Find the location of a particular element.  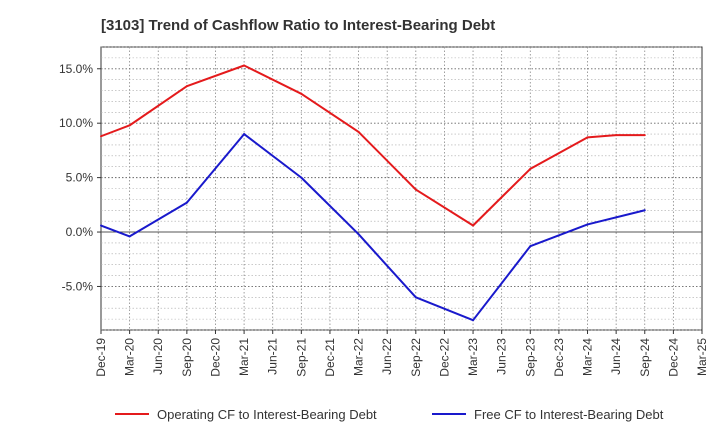

x-tick-label: Dec-24 is located at coordinates (673, 357).